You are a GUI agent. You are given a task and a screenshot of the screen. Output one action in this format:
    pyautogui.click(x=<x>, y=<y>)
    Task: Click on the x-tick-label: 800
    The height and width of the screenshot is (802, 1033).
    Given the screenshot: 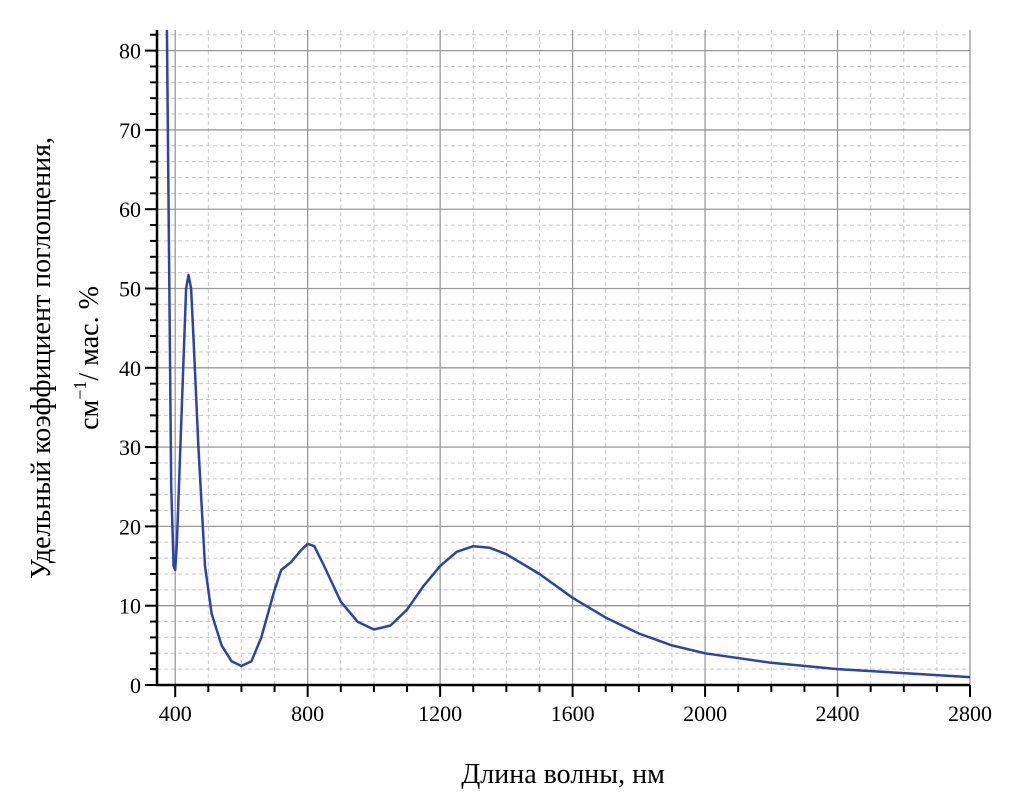 What is the action you would take?
    pyautogui.click(x=307, y=713)
    